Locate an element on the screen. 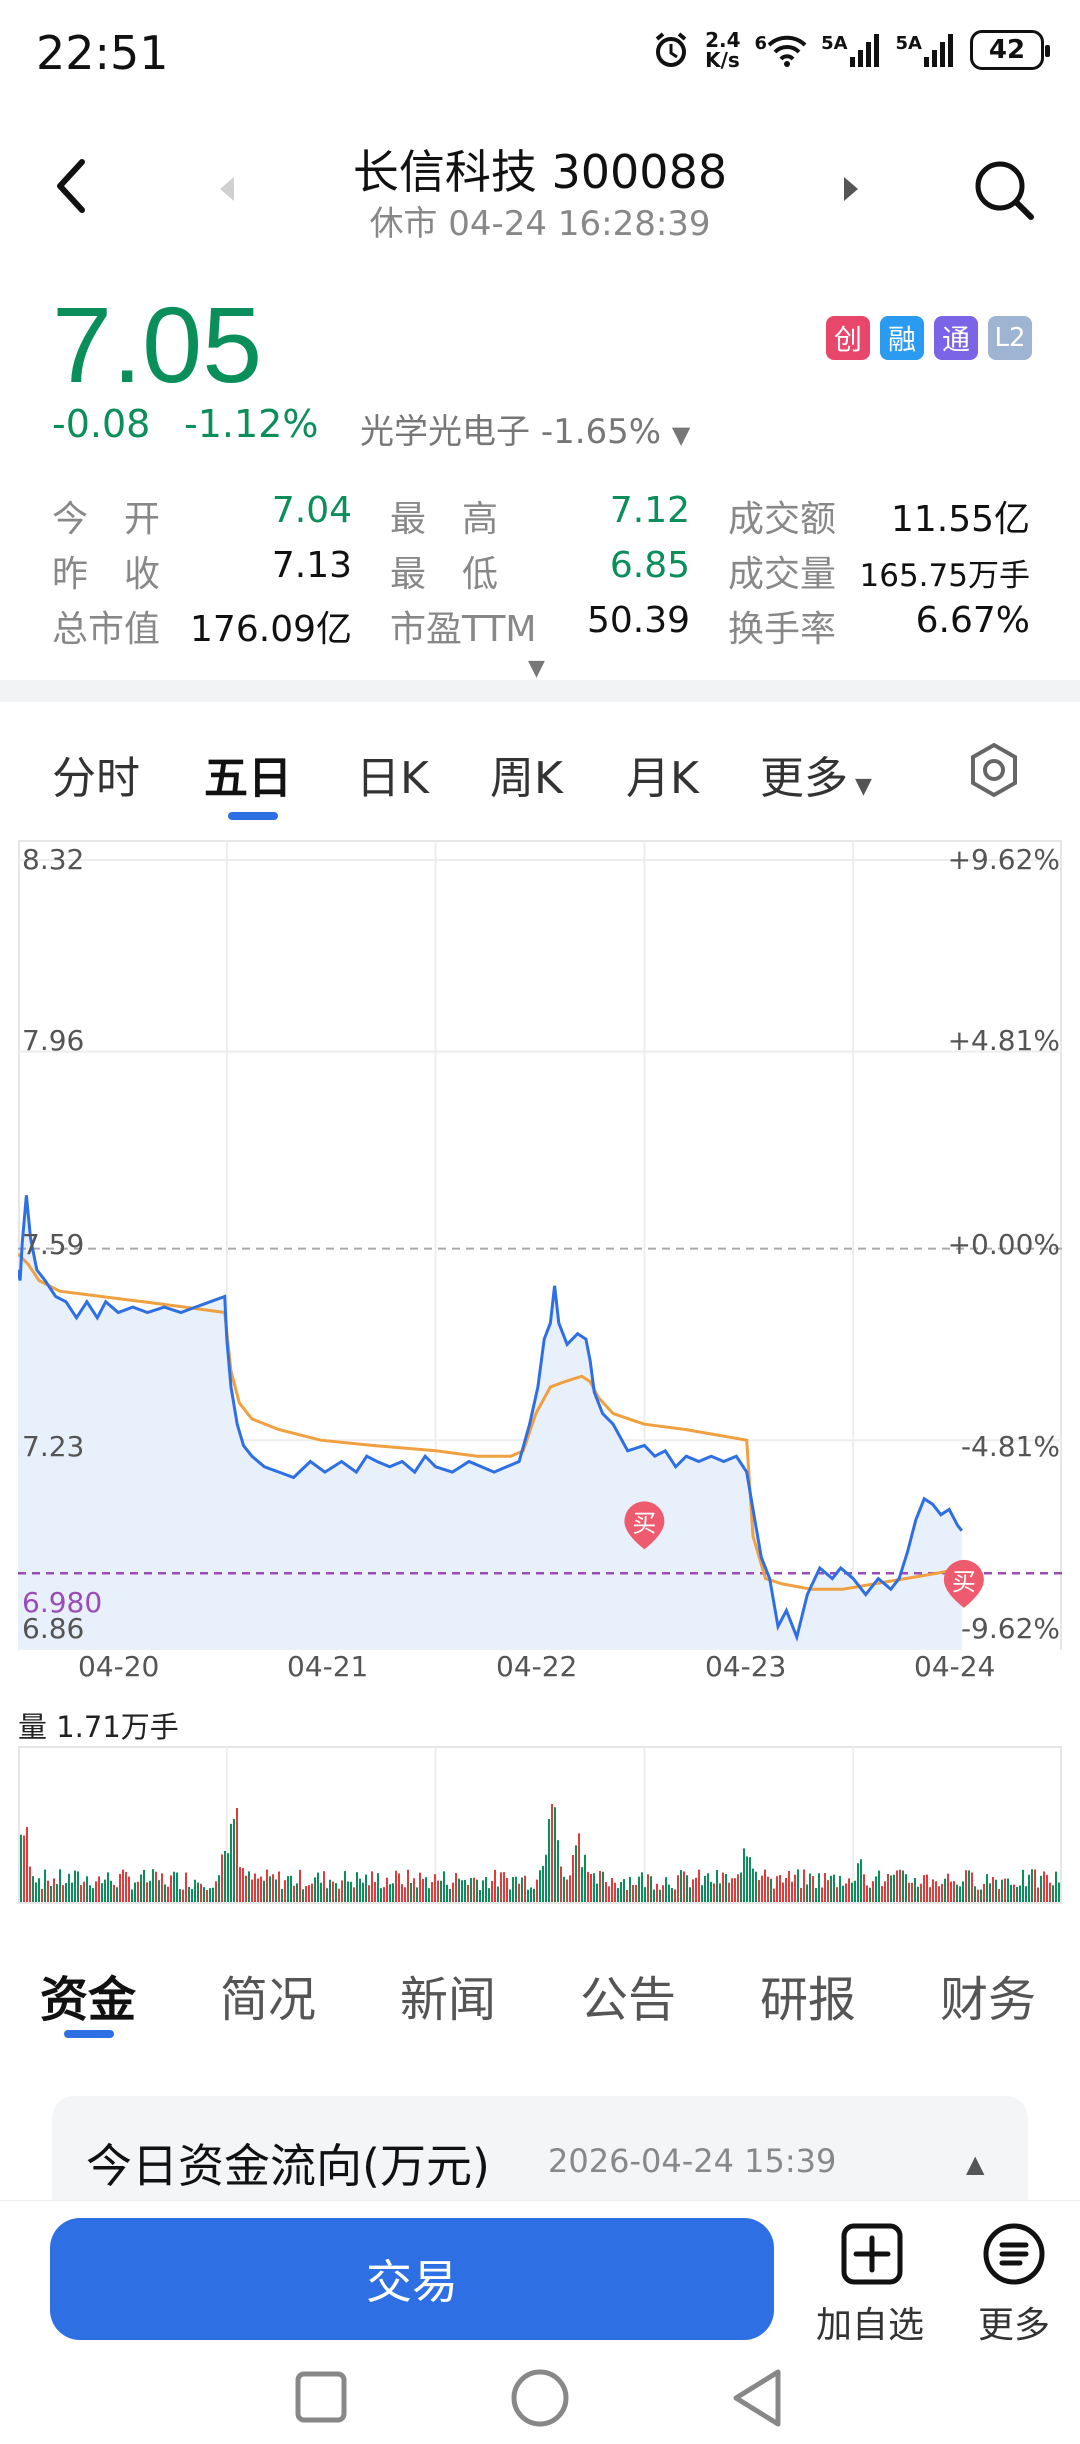 This screenshot has width=1080, height=2444. status-icons: 2.4 K/s 6 5A 5A 42 is located at coordinates (850, 50).